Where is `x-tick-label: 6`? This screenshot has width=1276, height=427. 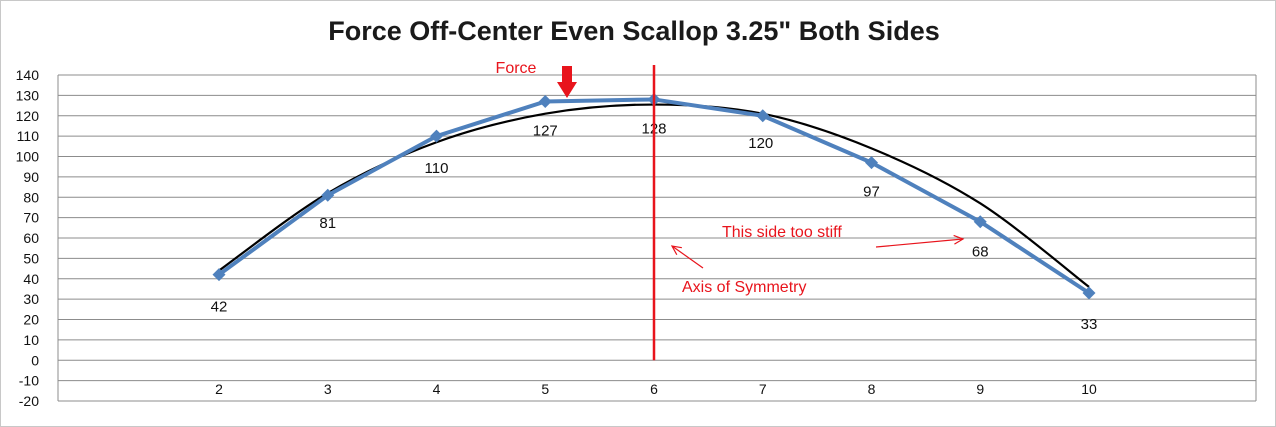
x-tick-label: 6 is located at coordinates (654, 389).